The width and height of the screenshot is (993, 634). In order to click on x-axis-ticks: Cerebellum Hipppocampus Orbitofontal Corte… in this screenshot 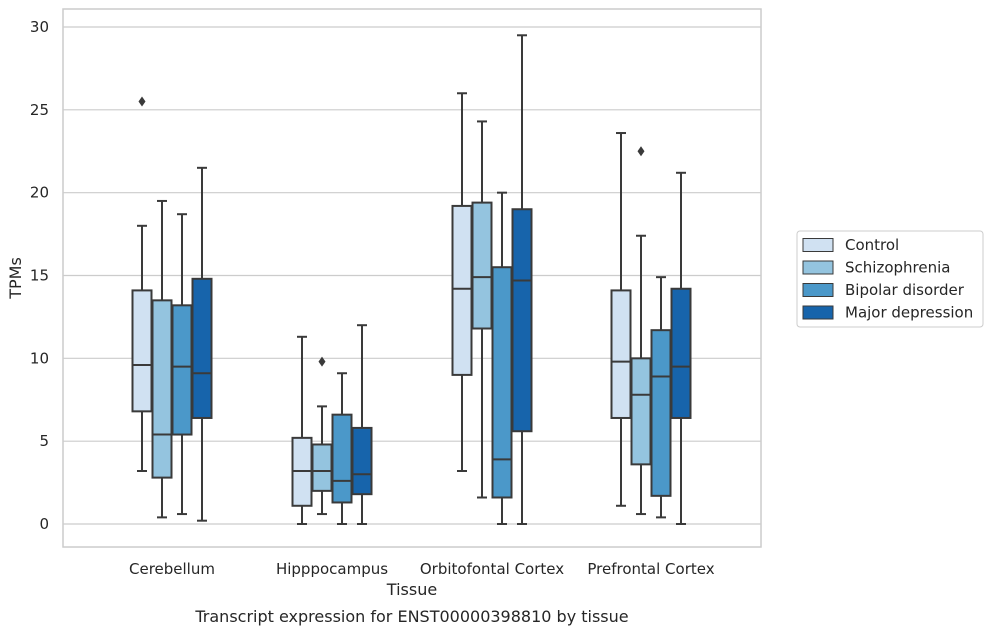, I will do `click(422, 569)`.